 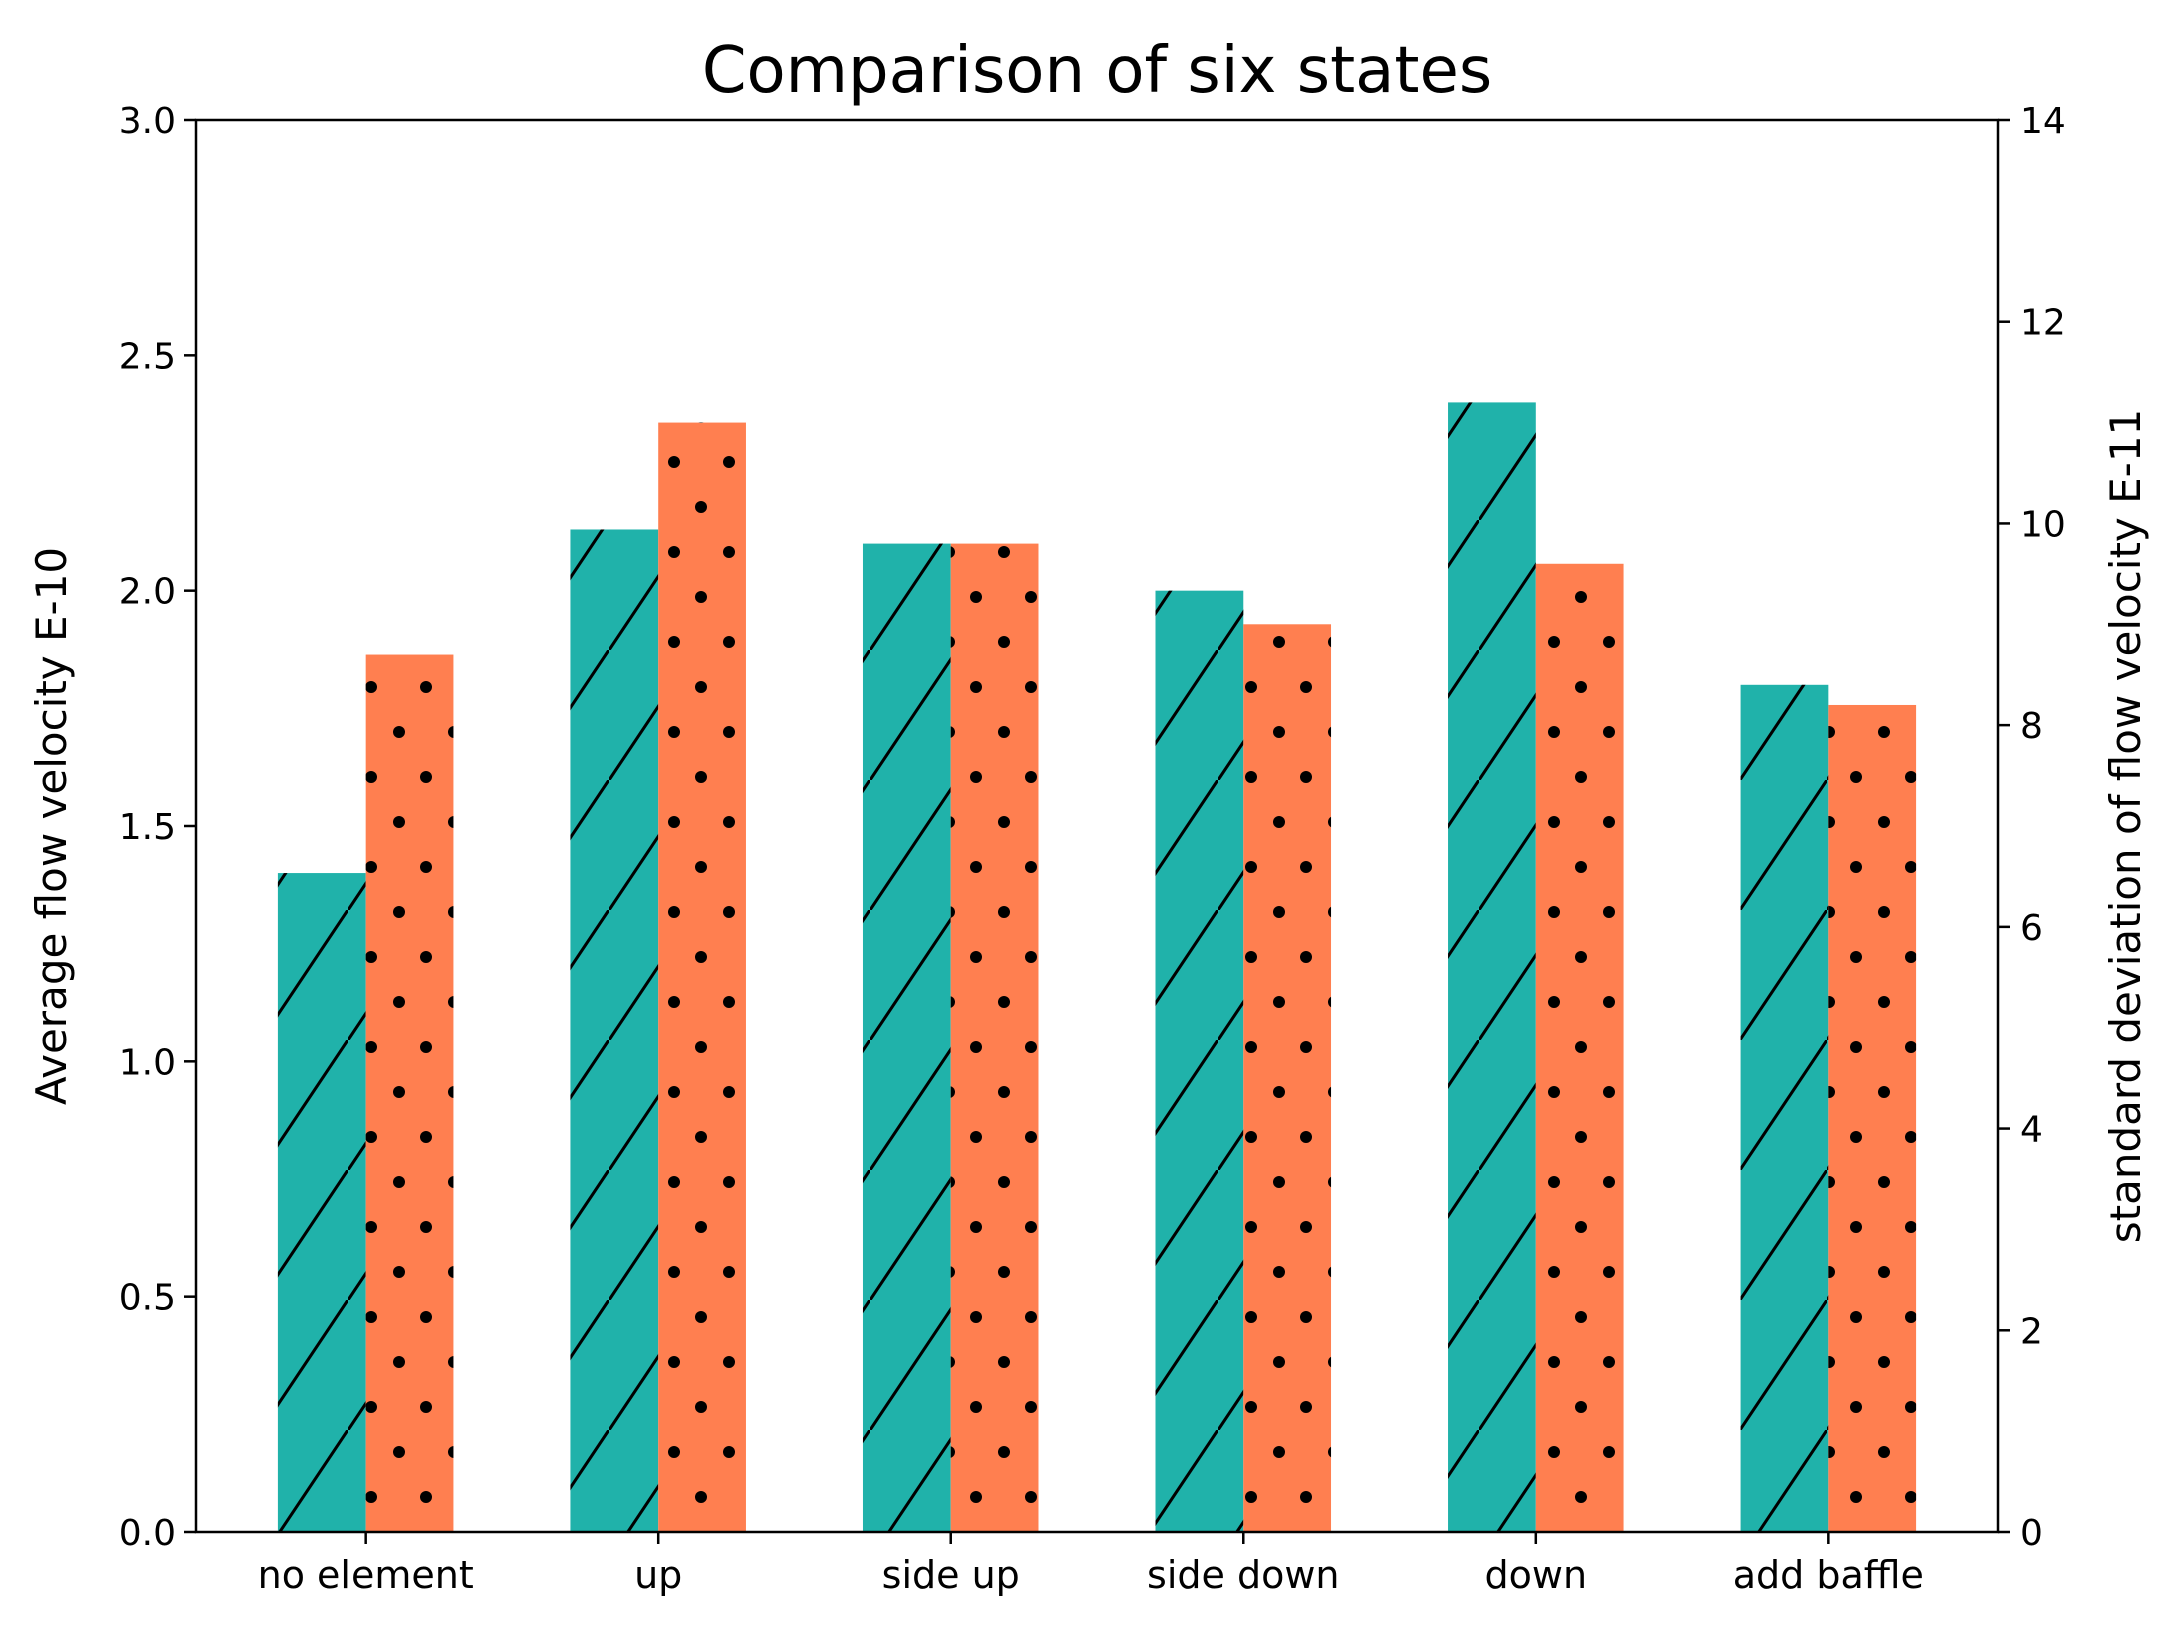 What do you see at coordinates (2043, 323) in the screenshot?
I see `y2-tick-label: 12` at bounding box center [2043, 323].